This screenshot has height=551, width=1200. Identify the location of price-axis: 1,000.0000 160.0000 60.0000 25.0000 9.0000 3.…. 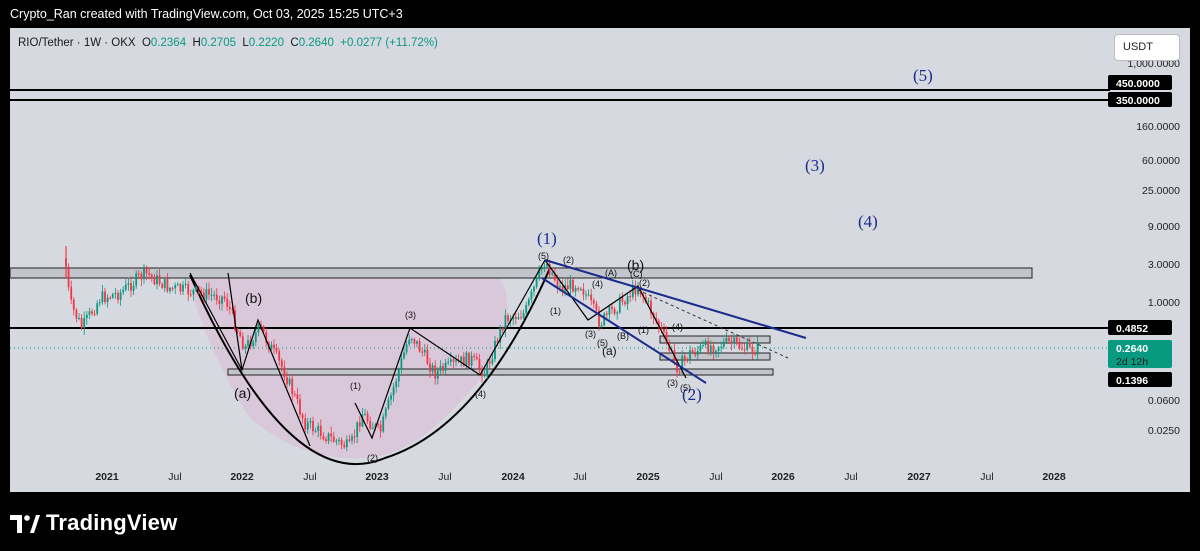
(1153, 247).